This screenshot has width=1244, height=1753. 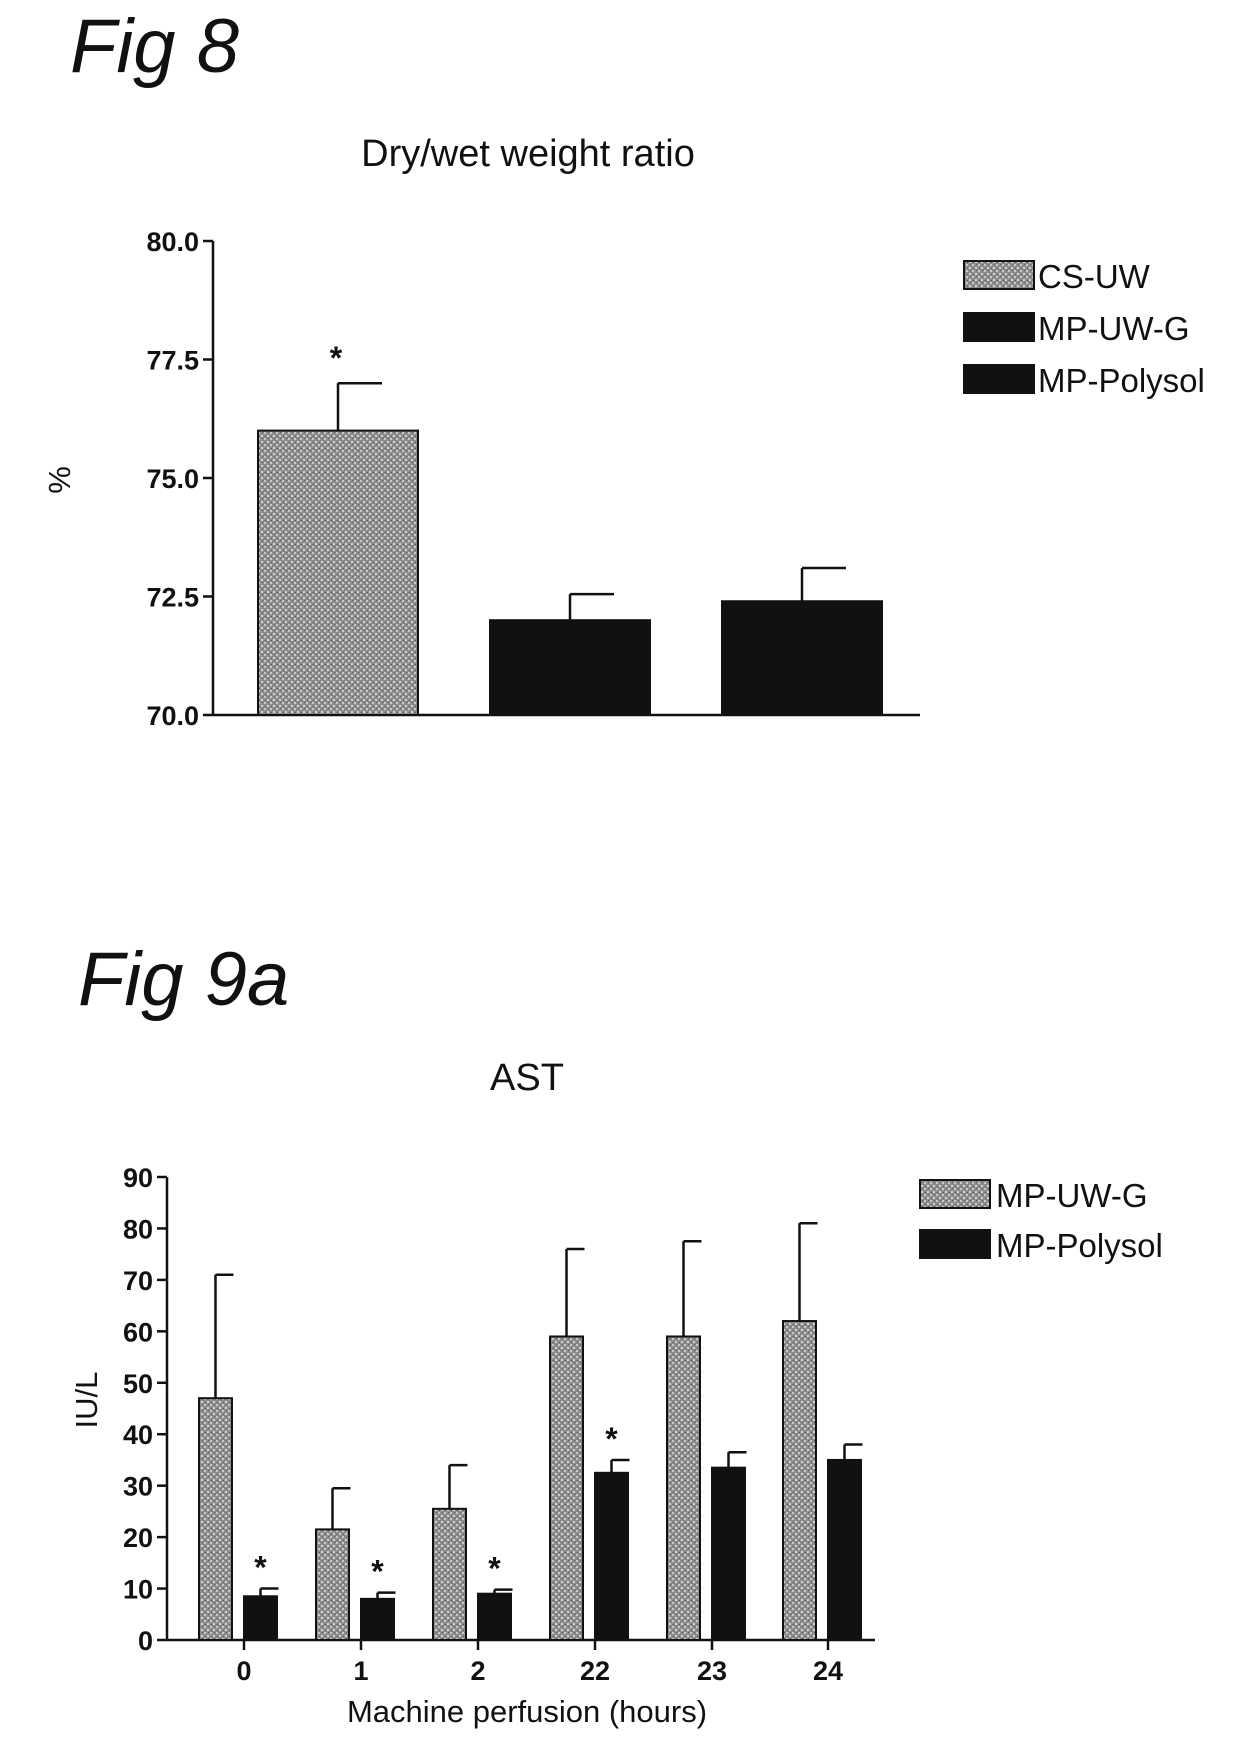 What do you see at coordinates (595, 1671) in the screenshot?
I see `chart2-x-tick-label: 22` at bounding box center [595, 1671].